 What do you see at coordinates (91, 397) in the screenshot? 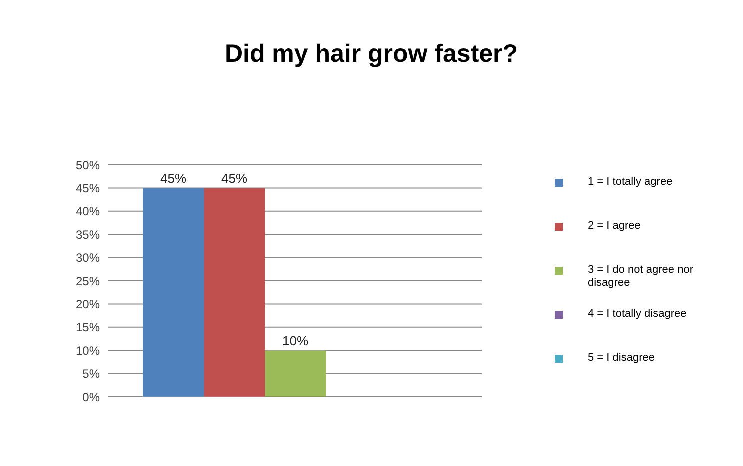
I see `y-tick-label: 0%` at bounding box center [91, 397].